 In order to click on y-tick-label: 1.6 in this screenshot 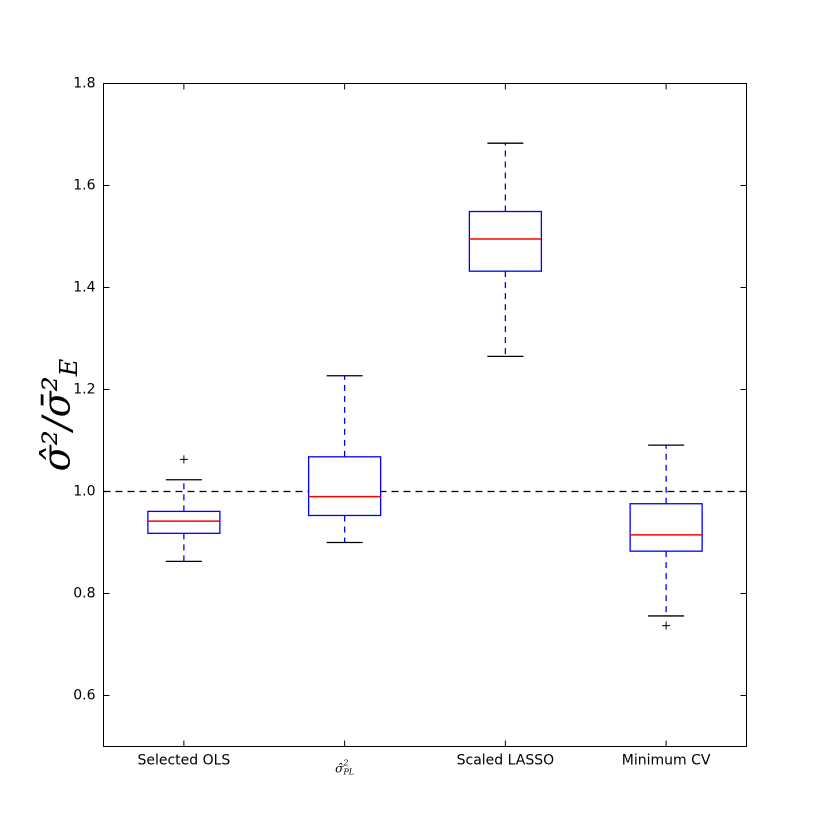, I will do `click(84, 186)`.